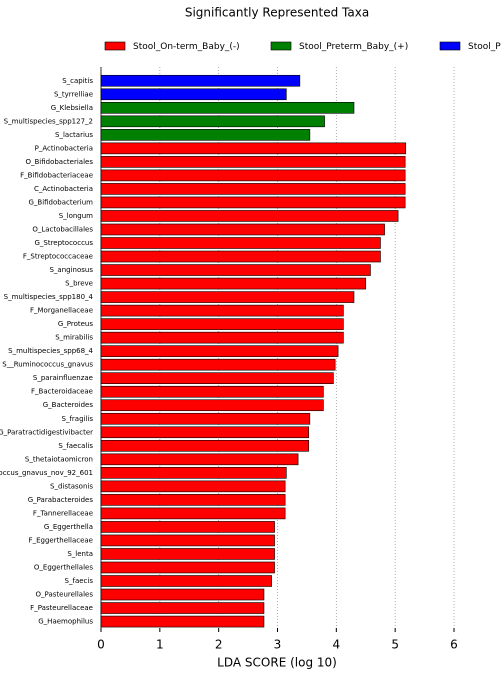 This screenshot has width=504, height=680. I want to click on y-tick-label: S_lenta, so click(80, 554).